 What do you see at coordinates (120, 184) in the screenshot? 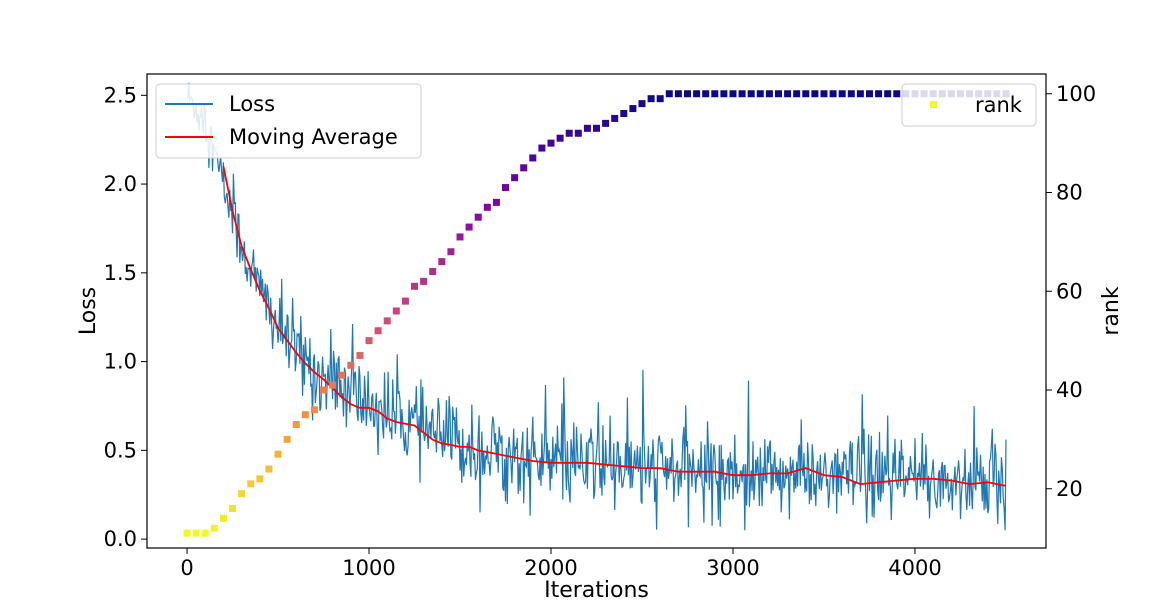
I see `y-tick-label: 2.0` at bounding box center [120, 184].